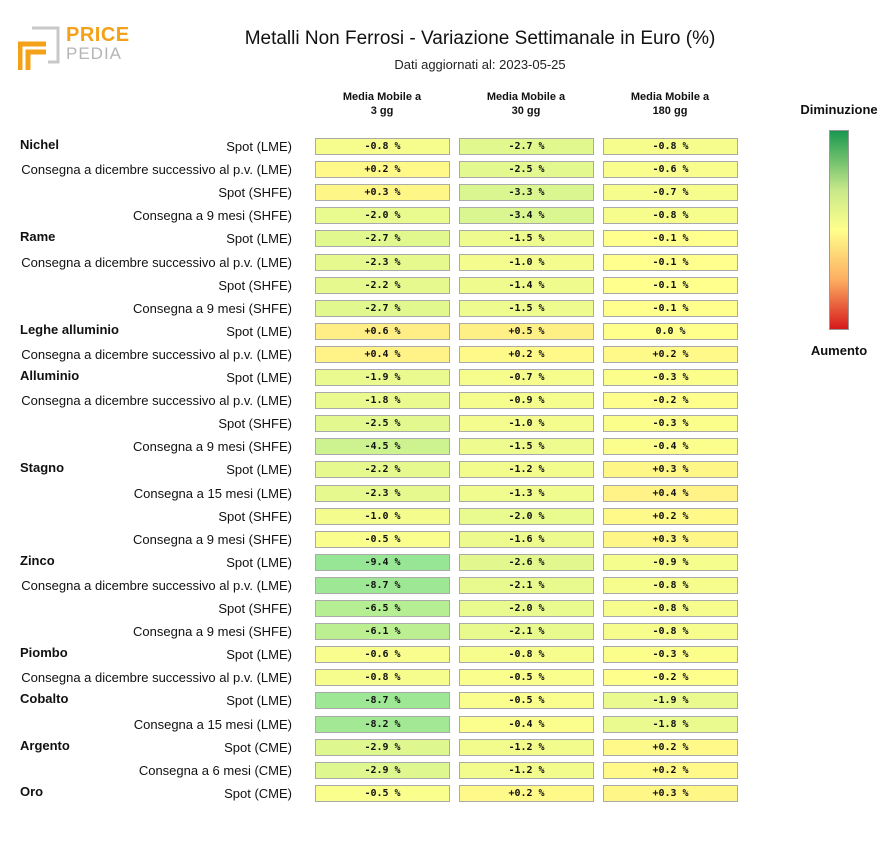 The height and width of the screenshot is (850, 880). I want to click on row-label: Consegna a 15 mesi (LME), so click(212, 724).